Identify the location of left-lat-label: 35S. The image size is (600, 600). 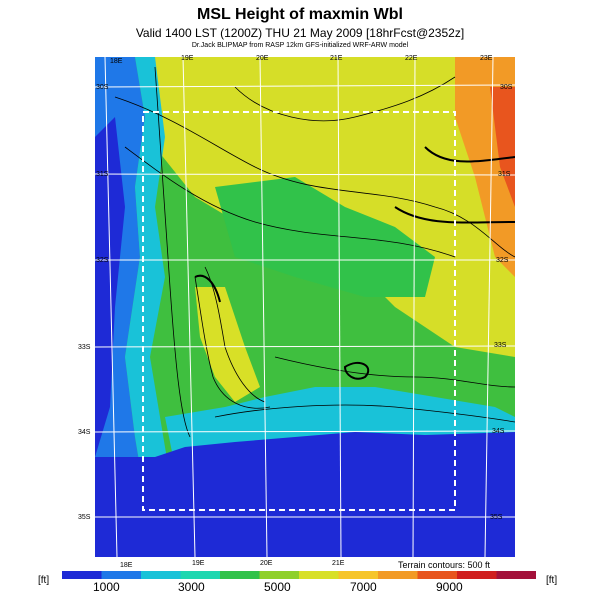
(84, 517).